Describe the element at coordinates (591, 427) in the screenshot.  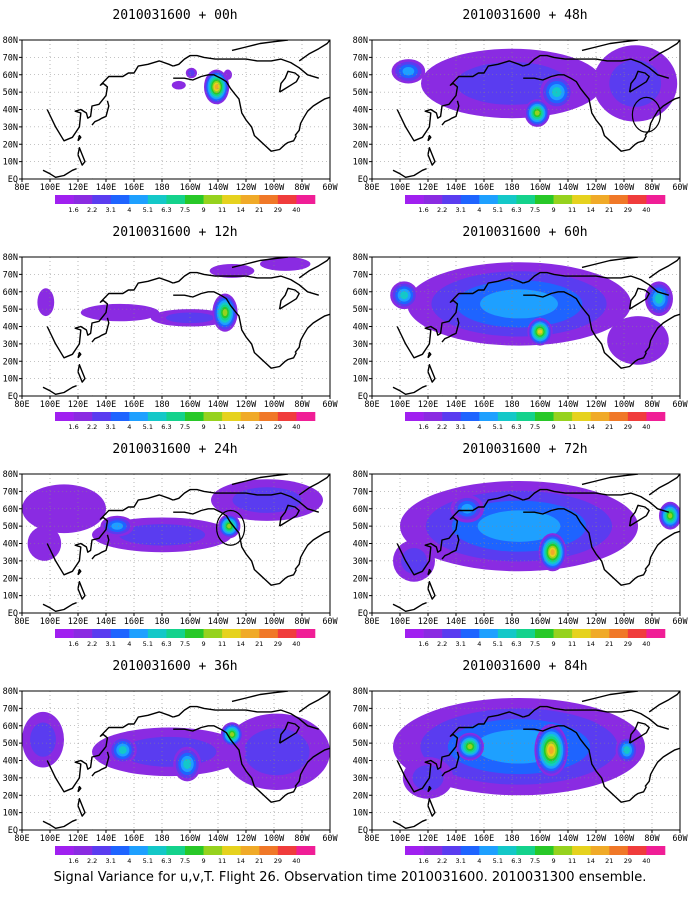
I see `colorbar-label: 14` at that location.